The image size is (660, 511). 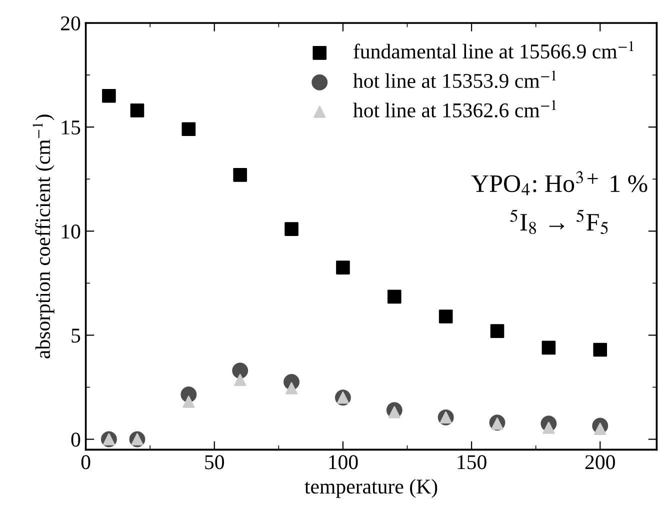 What do you see at coordinates (70, 23) in the screenshot?
I see `y-tick-label: 20` at bounding box center [70, 23].